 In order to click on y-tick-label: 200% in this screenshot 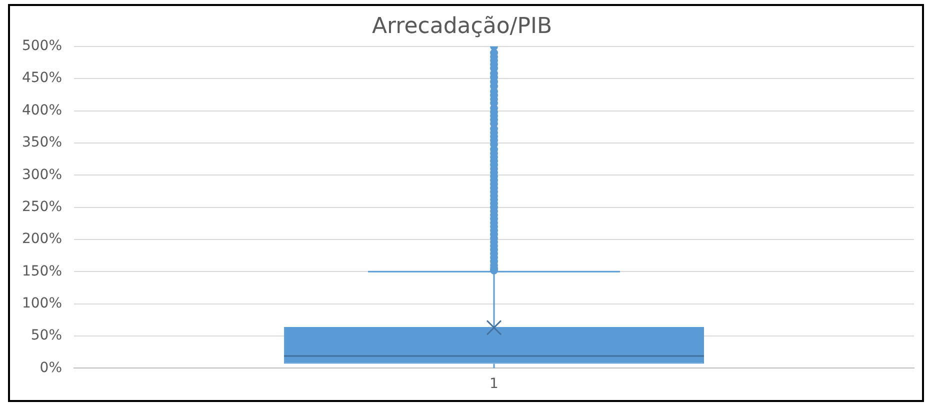, I will do `click(42, 239)`.